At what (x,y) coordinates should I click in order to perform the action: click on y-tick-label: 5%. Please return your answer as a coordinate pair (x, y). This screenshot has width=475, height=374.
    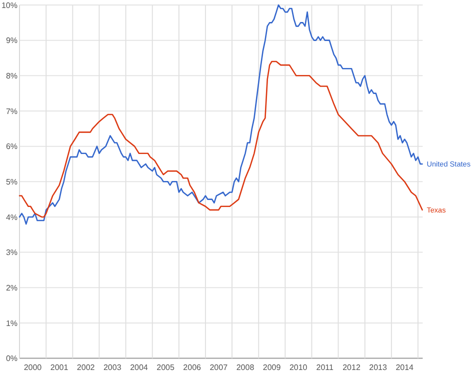
    Looking at the image, I should click on (12, 181).